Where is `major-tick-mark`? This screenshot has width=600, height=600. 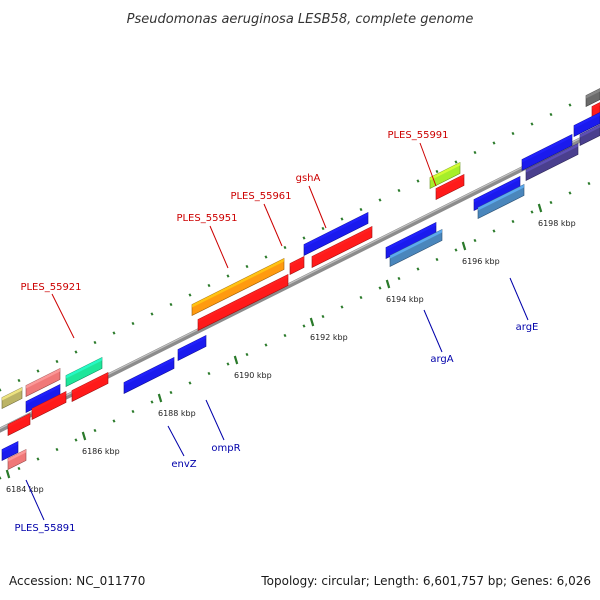 major-tick-mark is located at coordinates (464, 246).